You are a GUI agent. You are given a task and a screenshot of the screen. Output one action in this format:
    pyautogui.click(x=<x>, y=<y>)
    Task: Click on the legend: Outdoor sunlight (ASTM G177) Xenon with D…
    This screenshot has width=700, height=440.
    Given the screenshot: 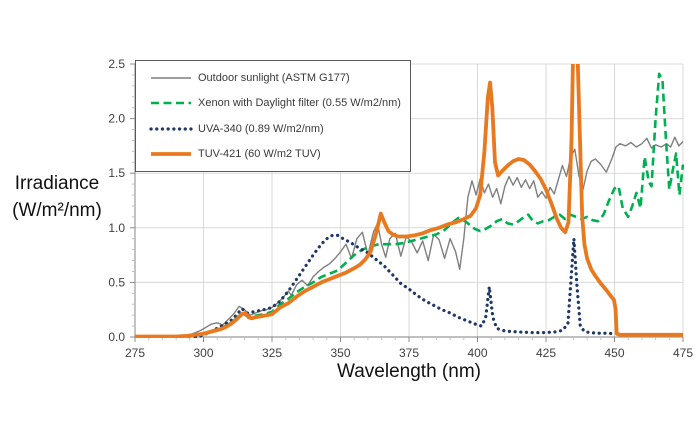 What is the action you would take?
    pyautogui.click(x=273, y=116)
    